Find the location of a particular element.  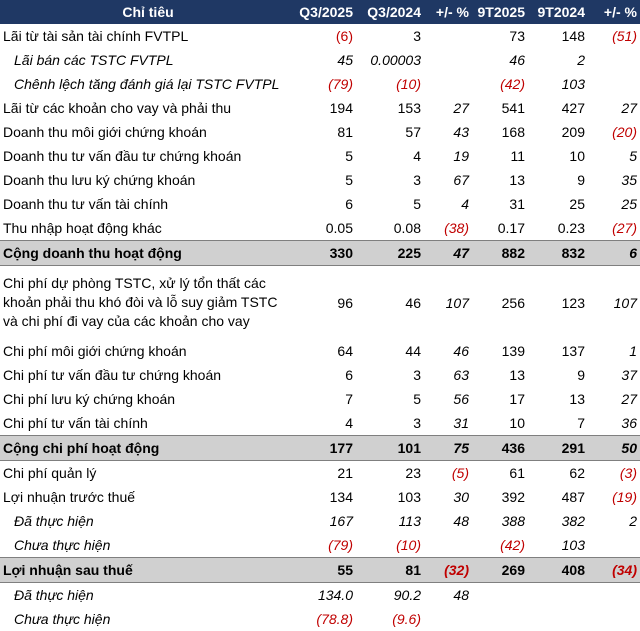

table-row: Chưa thực hiện (78.8) (9.6) is located at coordinates (320, 619).